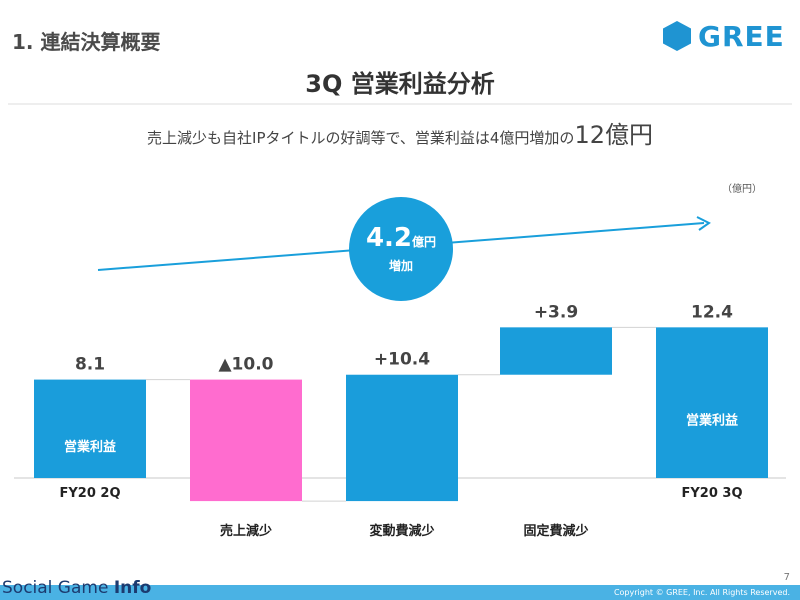  What do you see at coordinates (245, 365) in the screenshot?
I see `bar-value-label: ▲10.0` at bounding box center [245, 365].